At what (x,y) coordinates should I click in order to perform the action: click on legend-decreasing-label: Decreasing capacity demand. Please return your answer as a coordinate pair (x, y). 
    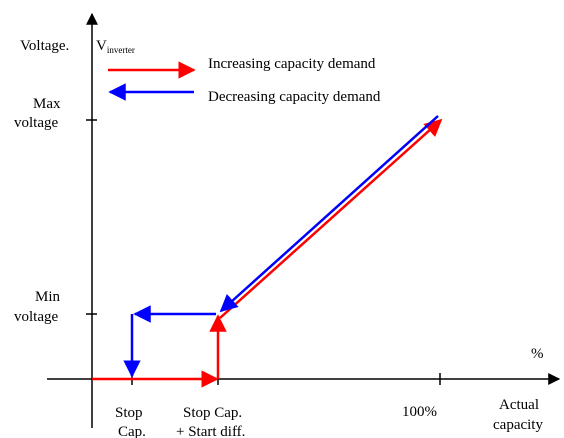
    Looking at the image, I should click on (294, 97).